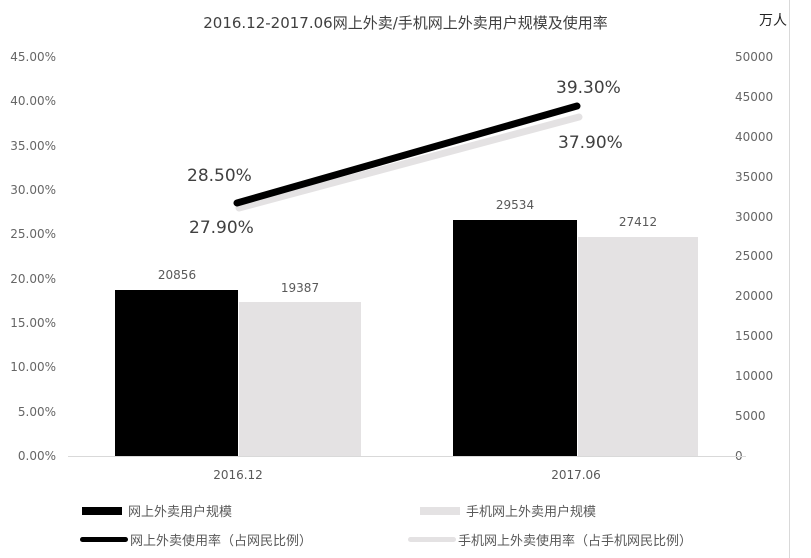  I want to click on bar-value-label: 29534, so click(515, 205).